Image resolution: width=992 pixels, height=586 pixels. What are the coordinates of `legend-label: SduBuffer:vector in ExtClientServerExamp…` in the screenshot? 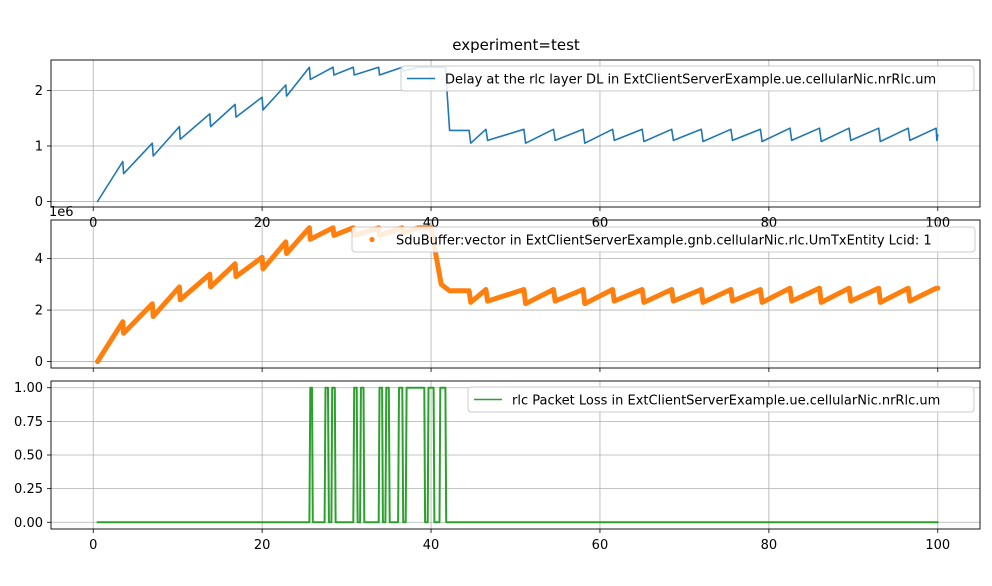 It's located at (664, 241).